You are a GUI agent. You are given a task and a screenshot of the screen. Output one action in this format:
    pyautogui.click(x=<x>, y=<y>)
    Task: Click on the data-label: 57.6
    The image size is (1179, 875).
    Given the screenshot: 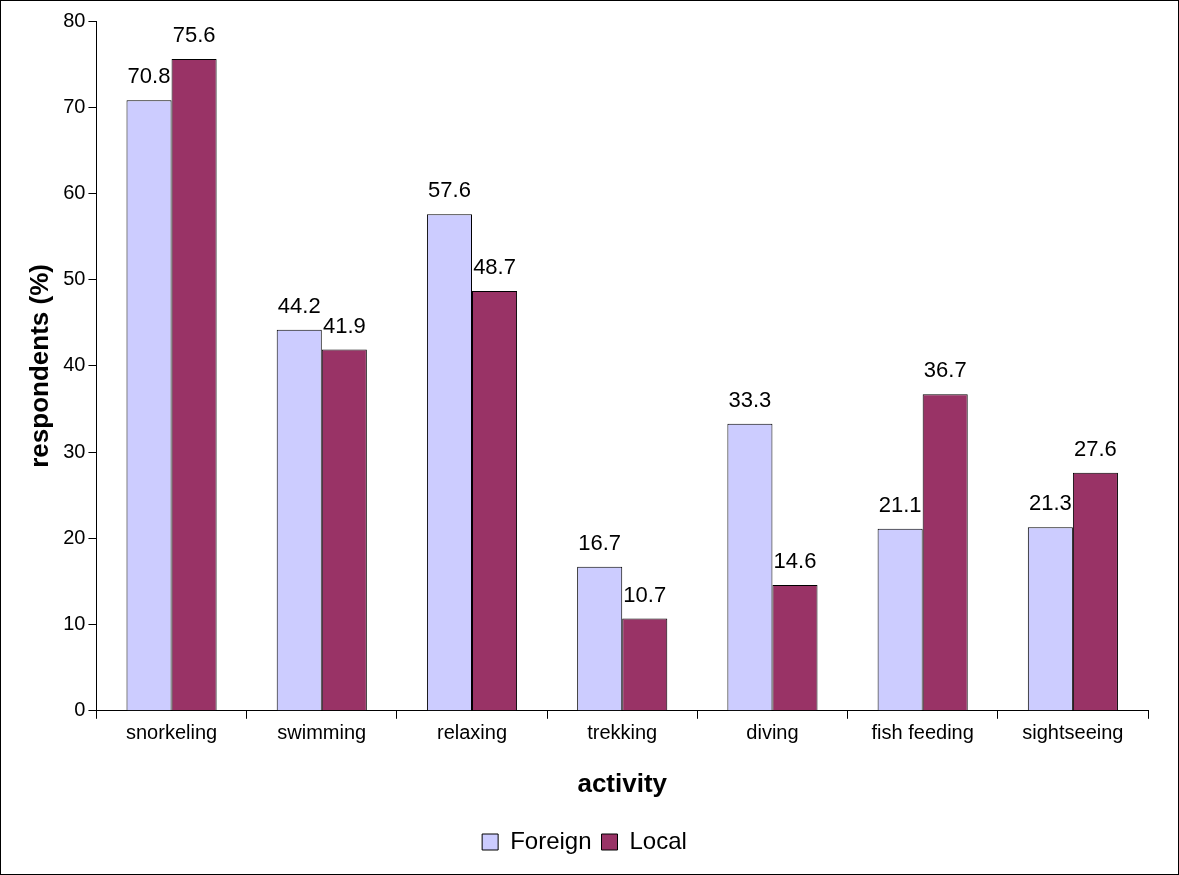 What is the action you would take?
    pyautogui.click(x=449, y=190)
    